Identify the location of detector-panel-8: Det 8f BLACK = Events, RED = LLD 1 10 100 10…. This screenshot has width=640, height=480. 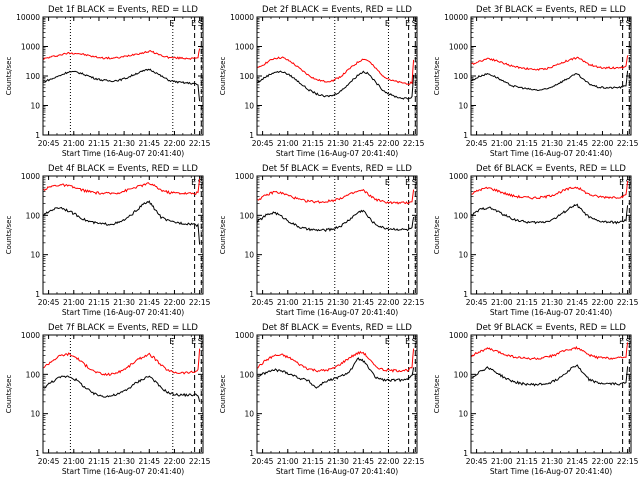
(322, 399).